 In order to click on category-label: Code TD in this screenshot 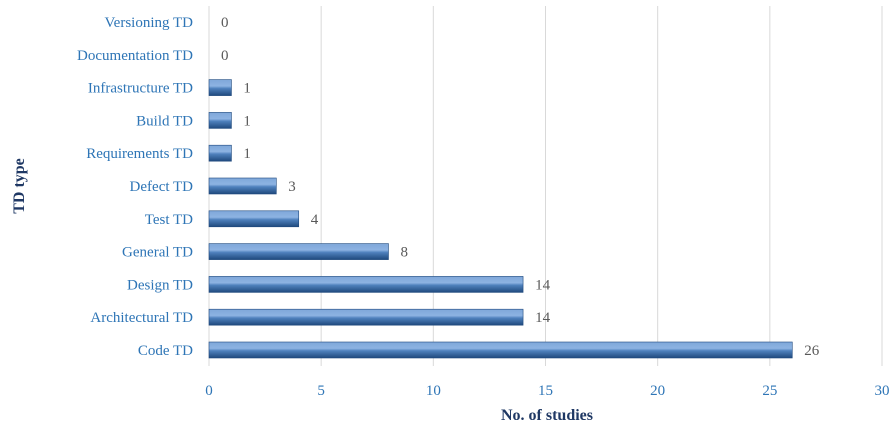, I will do `click(165, 351)`.